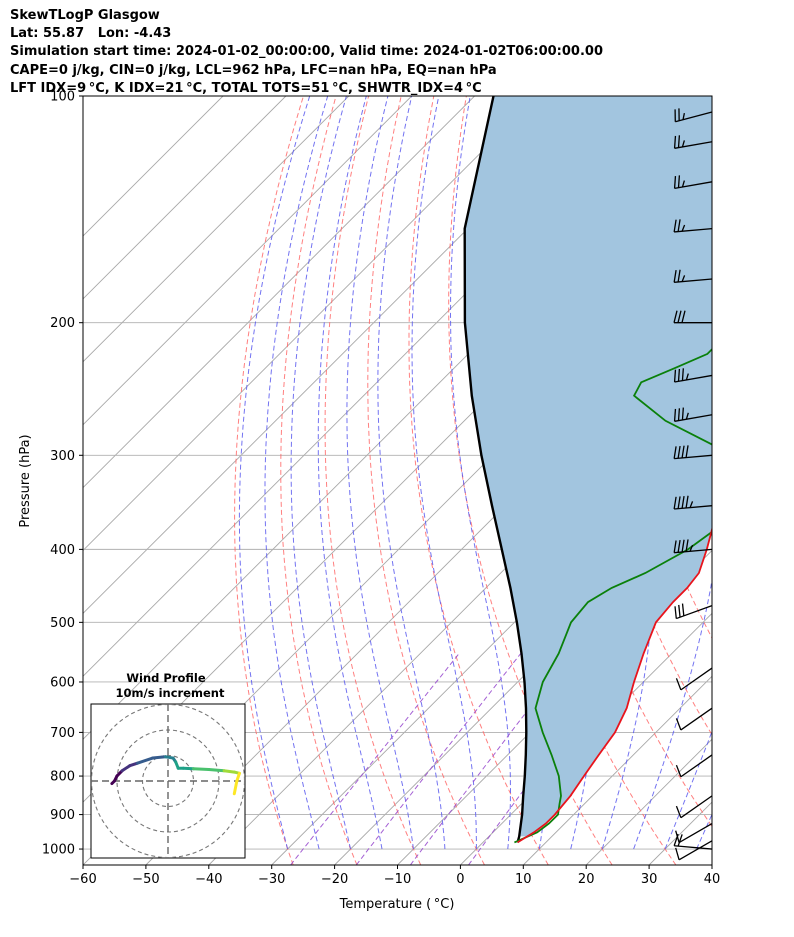 Image resolution: width=794 pixels, height=937 pixels. I want to click on location-line: Lat: 55.87 Lon: -4.43, so click(91, 34).